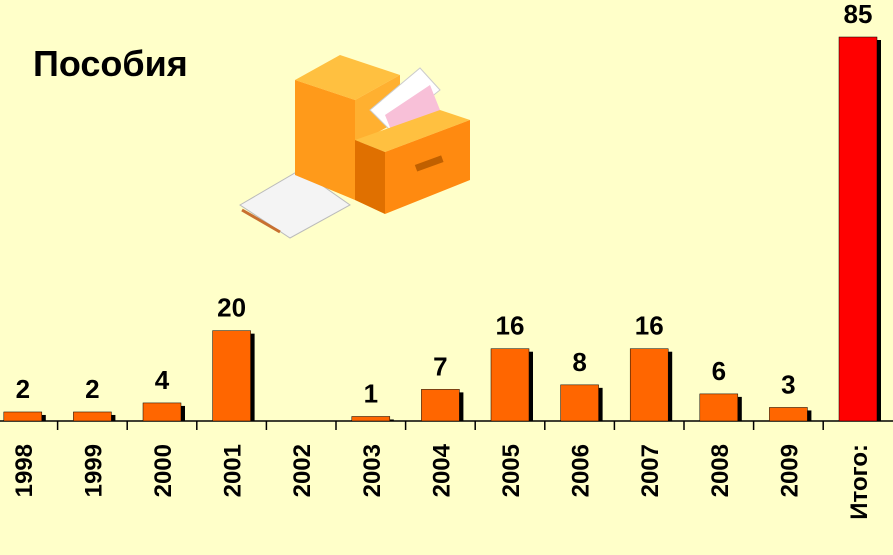 The image size is (893, 555). Describe the element at coordinates (163, 470) in the screenshot. I see `x-tick-label: 2000` at that location.